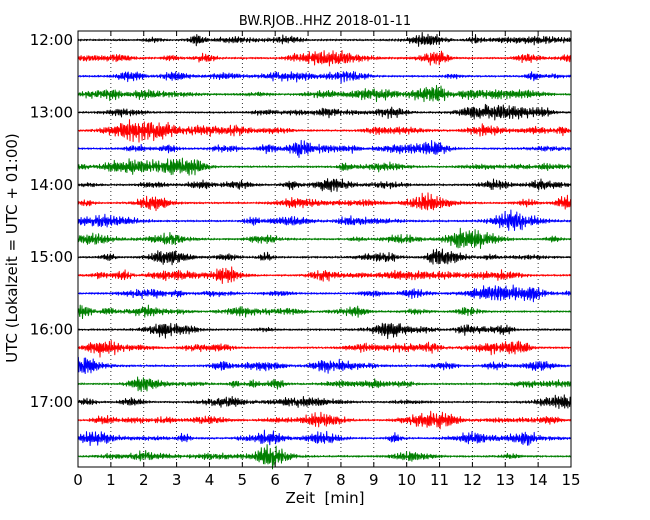 This screenshot has width=650, height=520. Describe the element at coordinates (51, 40) in the screenshot. I see `y-tick-label: 12:00` at that location.